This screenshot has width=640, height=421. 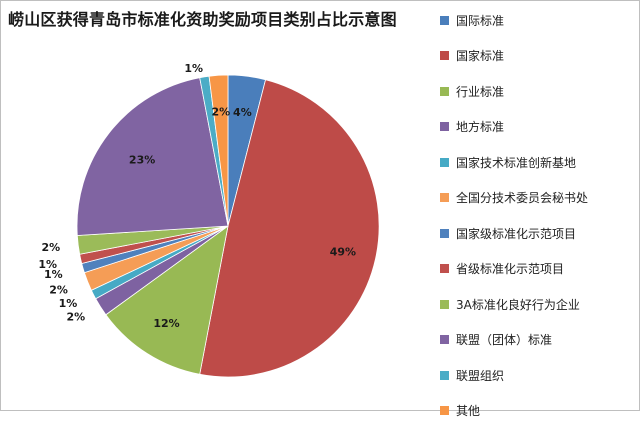 I want to click on legend-item: 全国分技术委员会秘书处, so click(x=514, y=198).